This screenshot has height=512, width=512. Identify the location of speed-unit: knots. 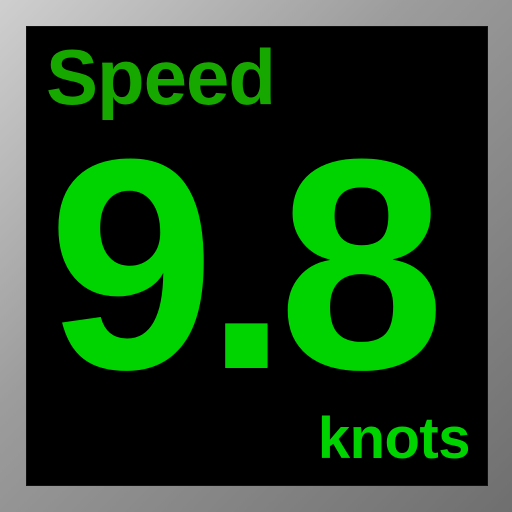
(394, 438).